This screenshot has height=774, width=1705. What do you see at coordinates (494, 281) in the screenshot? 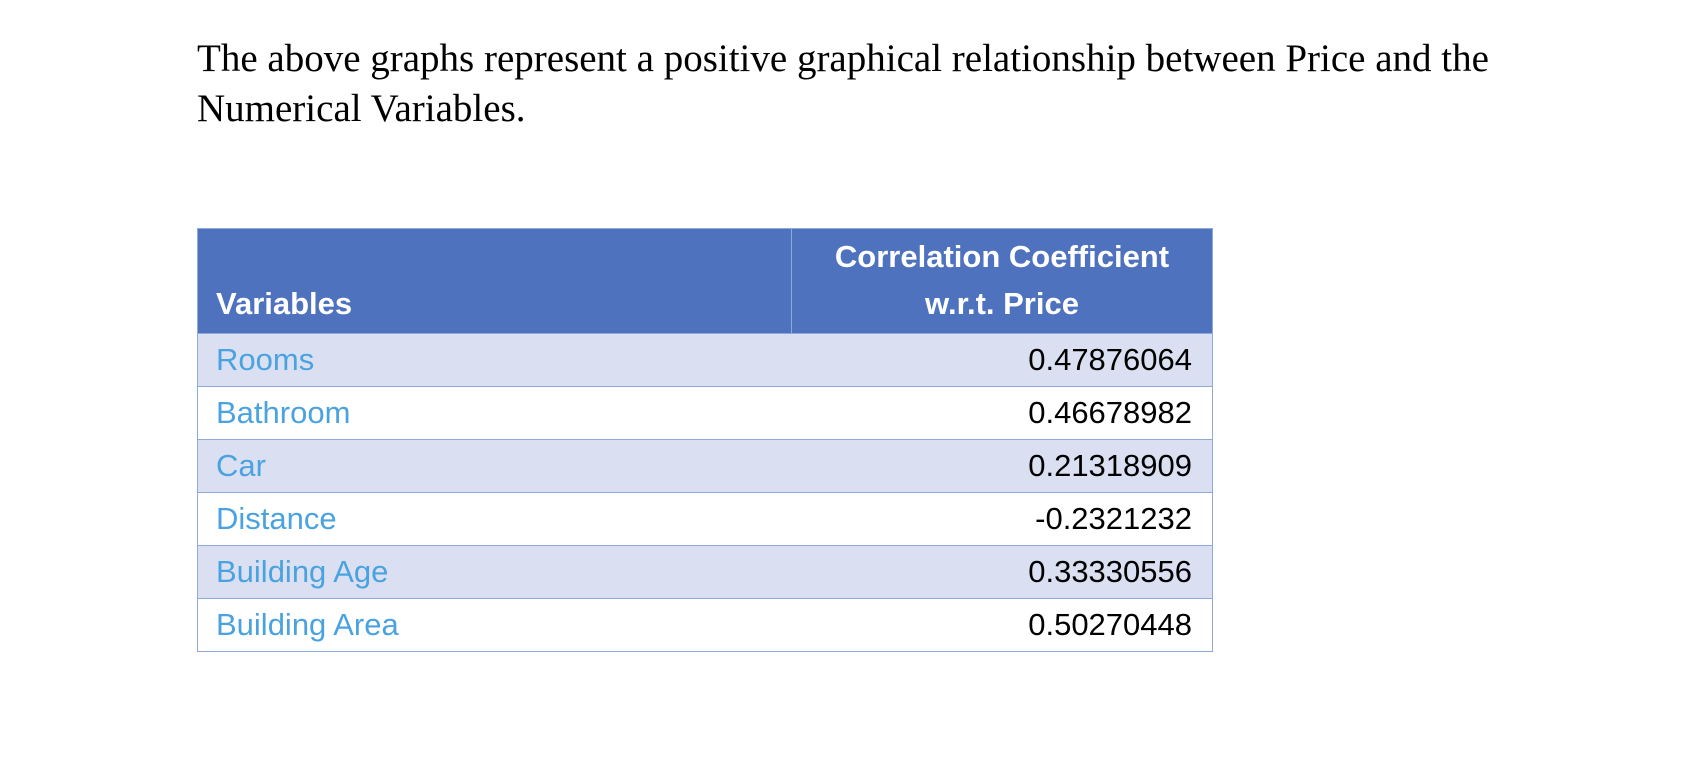
I see `header-cell: Variables` at bounding box center [494, 281].